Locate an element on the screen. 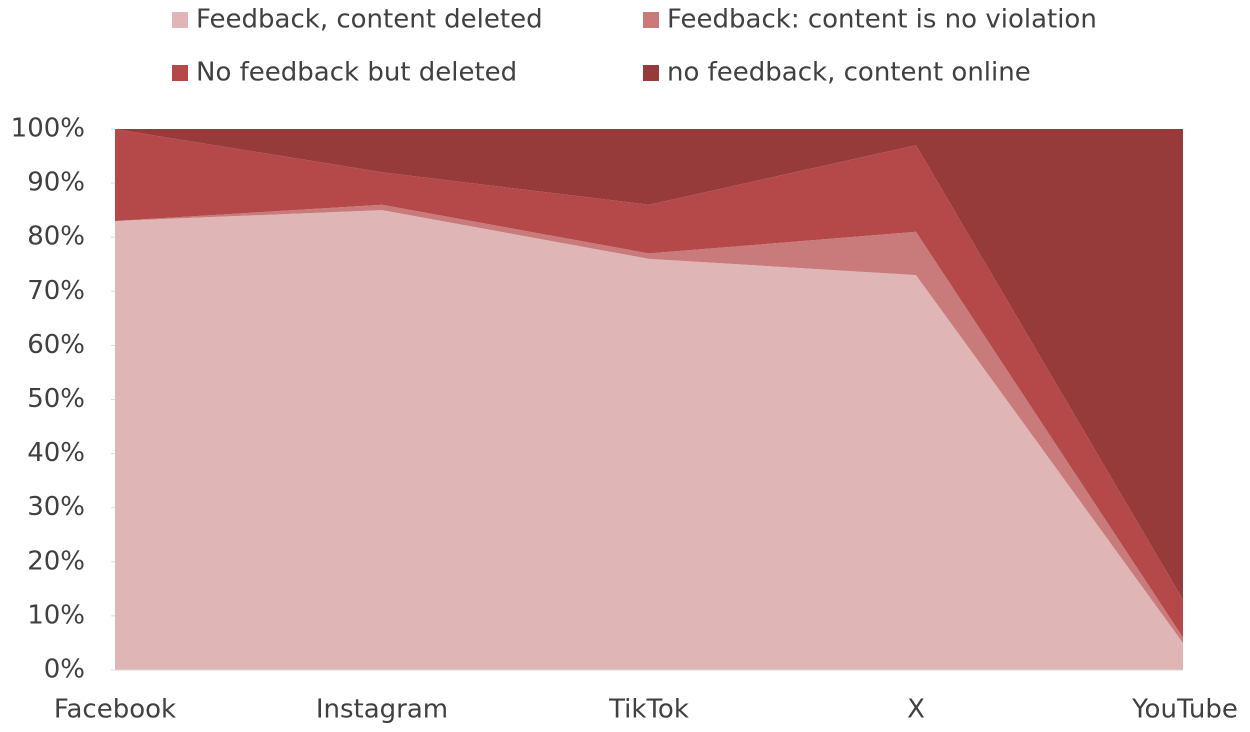  y-tick-label: 70% is located at coordinates (56, 291).